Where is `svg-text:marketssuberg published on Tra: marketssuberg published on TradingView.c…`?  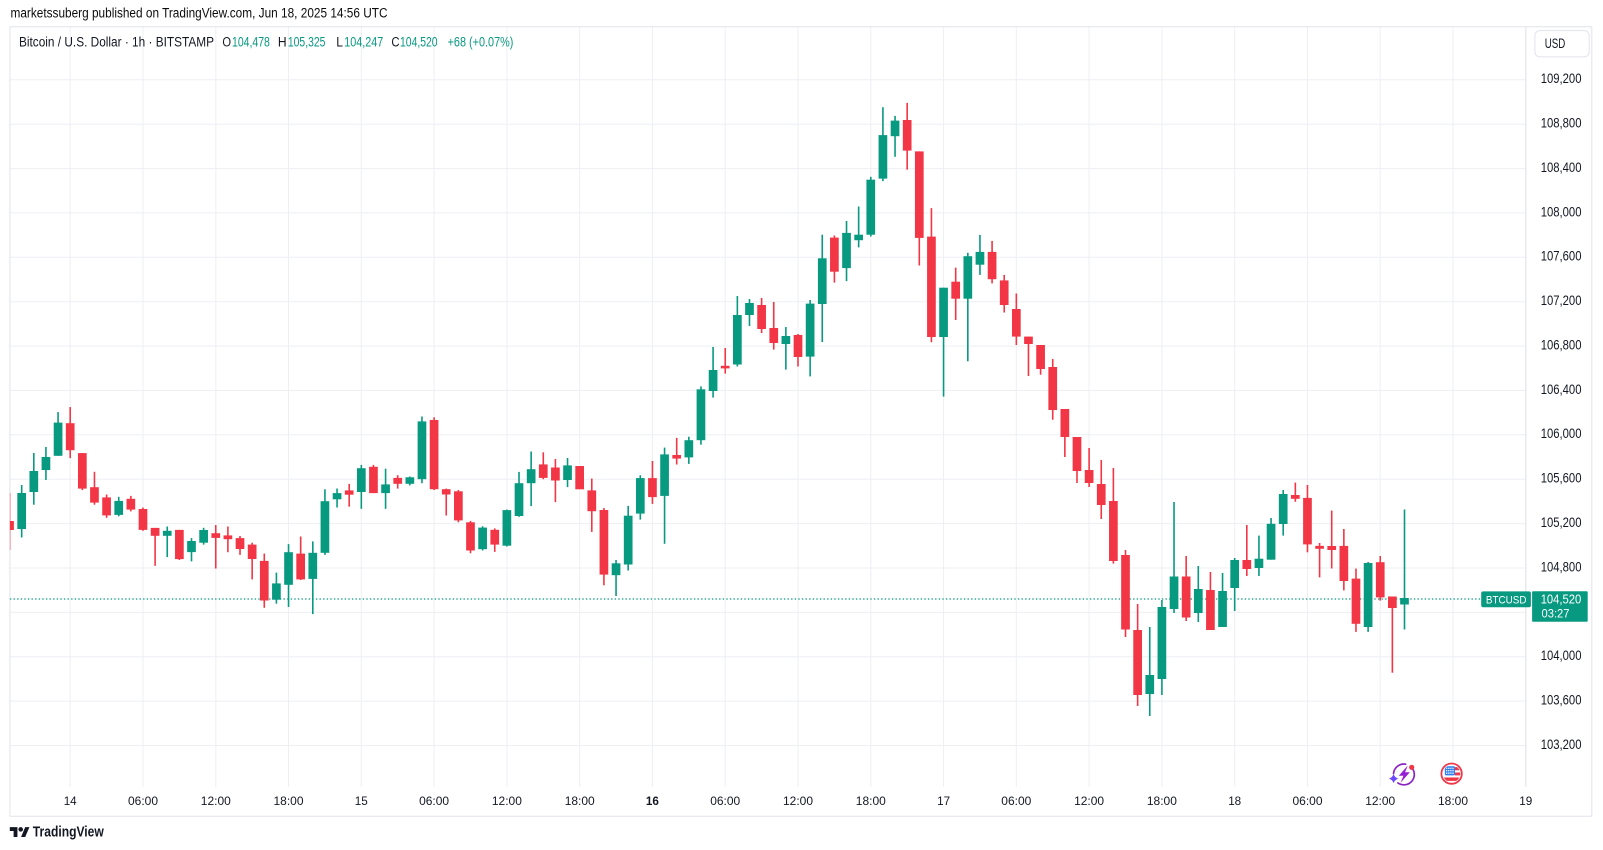
svg-text:marketssuberg published on Tra: marketssuberg published on TradingView.c… is located at coordinates (199, 13).